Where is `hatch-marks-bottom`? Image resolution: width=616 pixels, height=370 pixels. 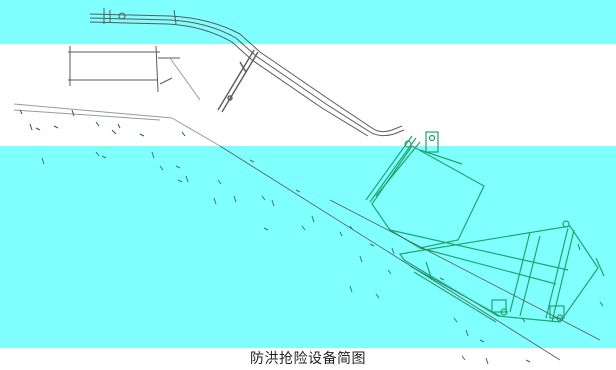
hatch-marks-bottom is located at coordinates (496, 360).